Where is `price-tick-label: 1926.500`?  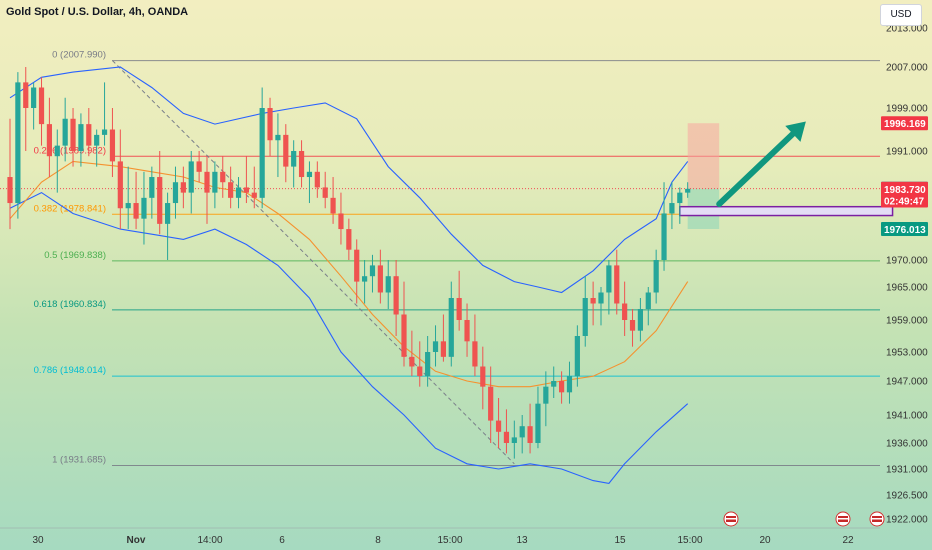
price-tick-label: 1926.500 is located at coordinates (907, 496).